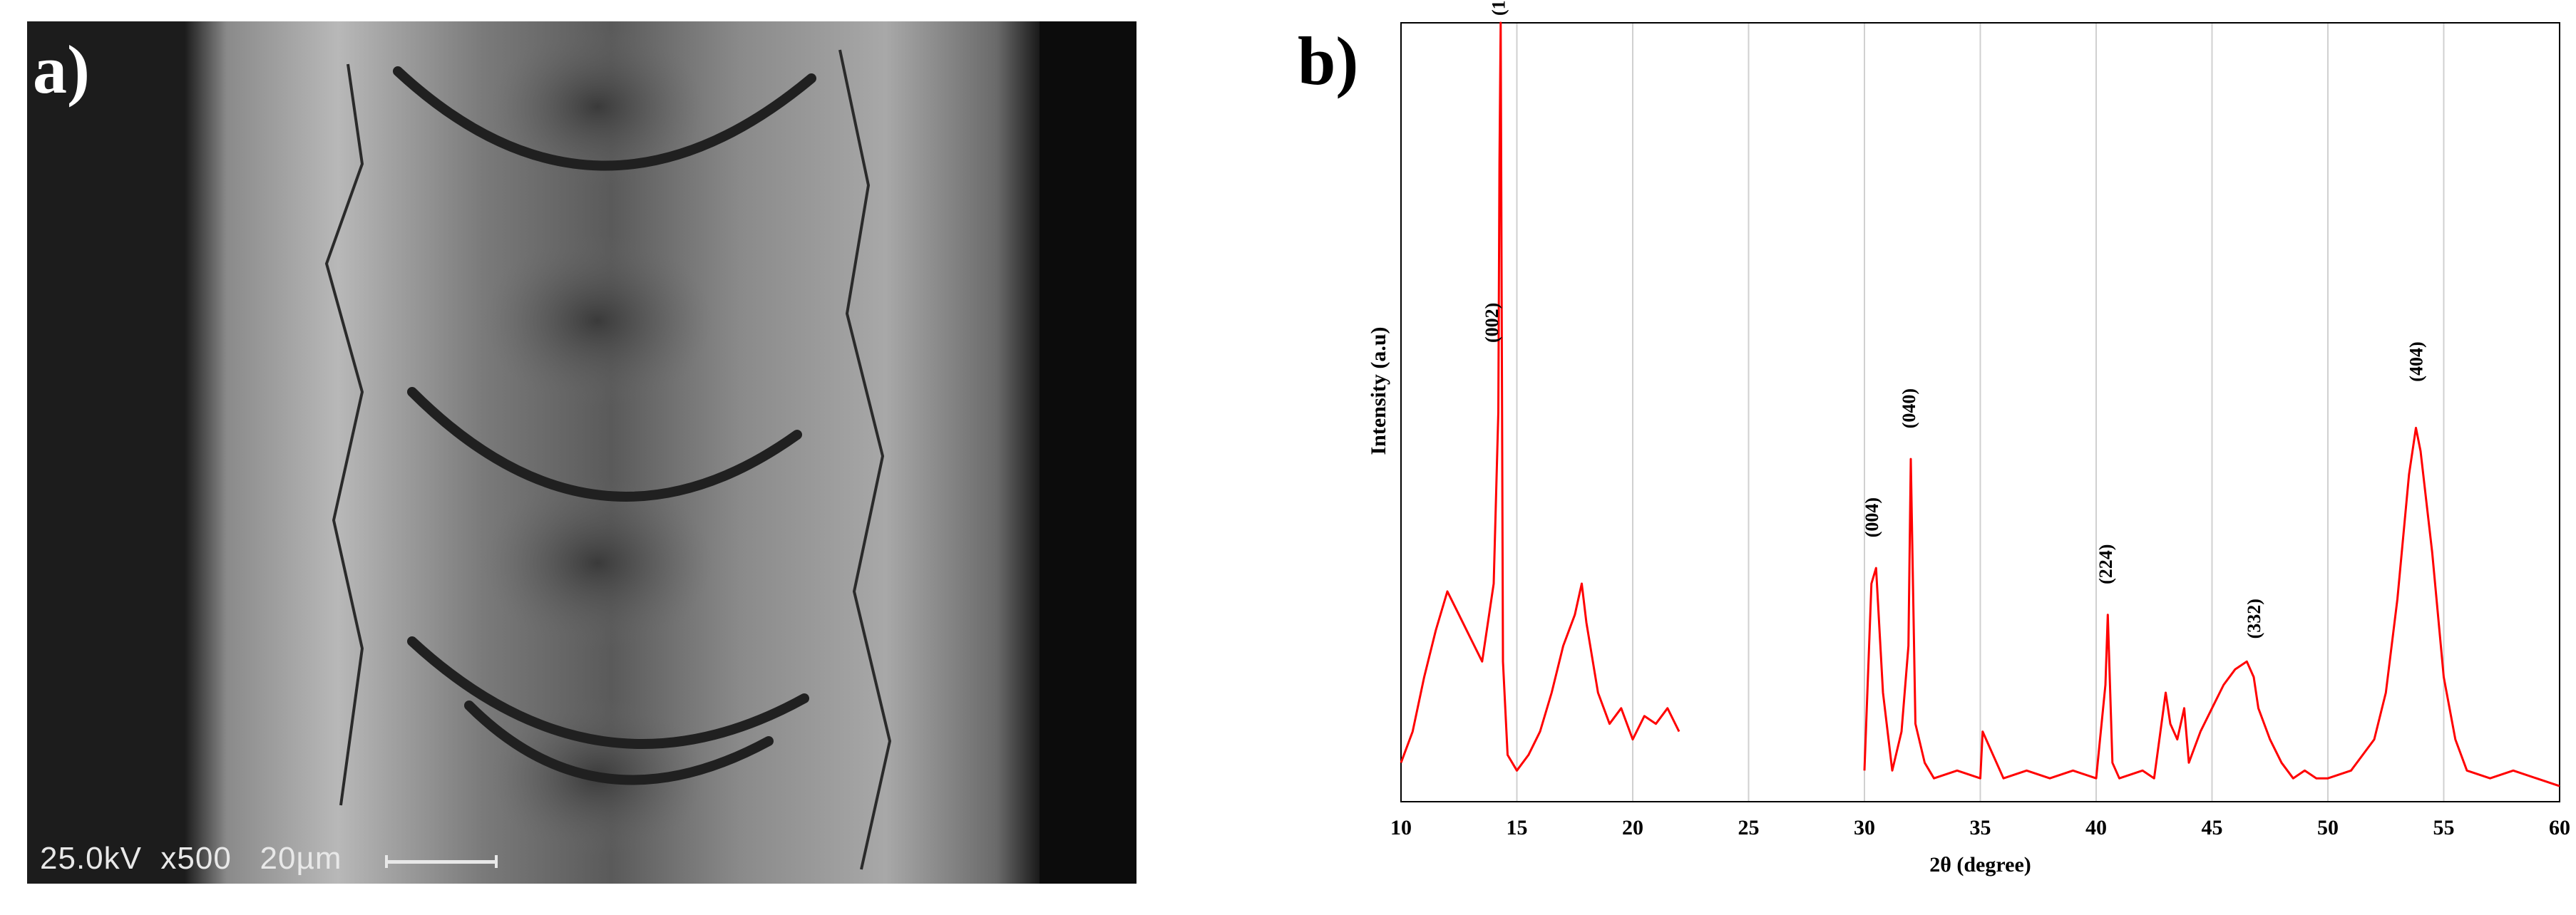 The height and width of the screenshot is (915, 2576). Describe the element at coordinates (2212, 827) in the screenshot. I see `x-tick-label: 45` at that location.